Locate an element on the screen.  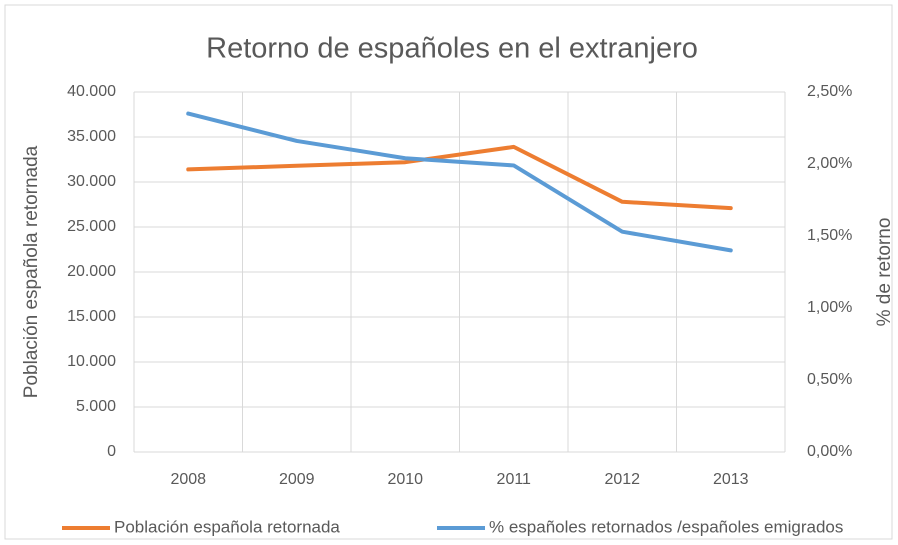
y-tick-label: 40.000 is located at coordinates (91, 91).